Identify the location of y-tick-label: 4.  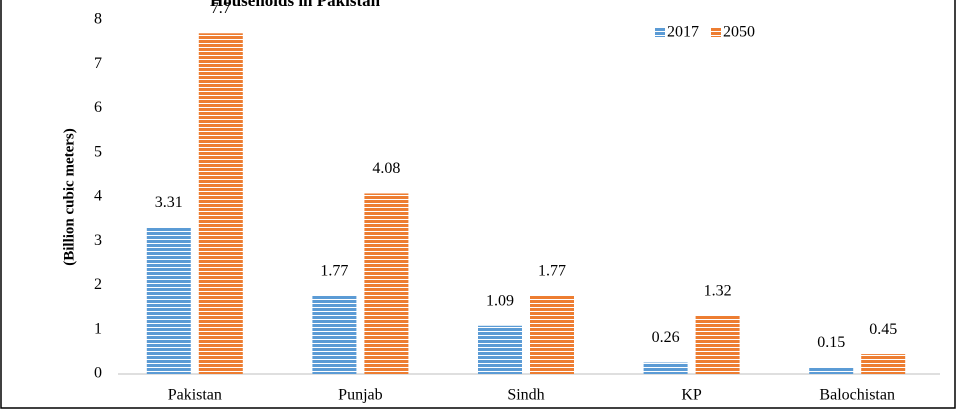
(98, 196).